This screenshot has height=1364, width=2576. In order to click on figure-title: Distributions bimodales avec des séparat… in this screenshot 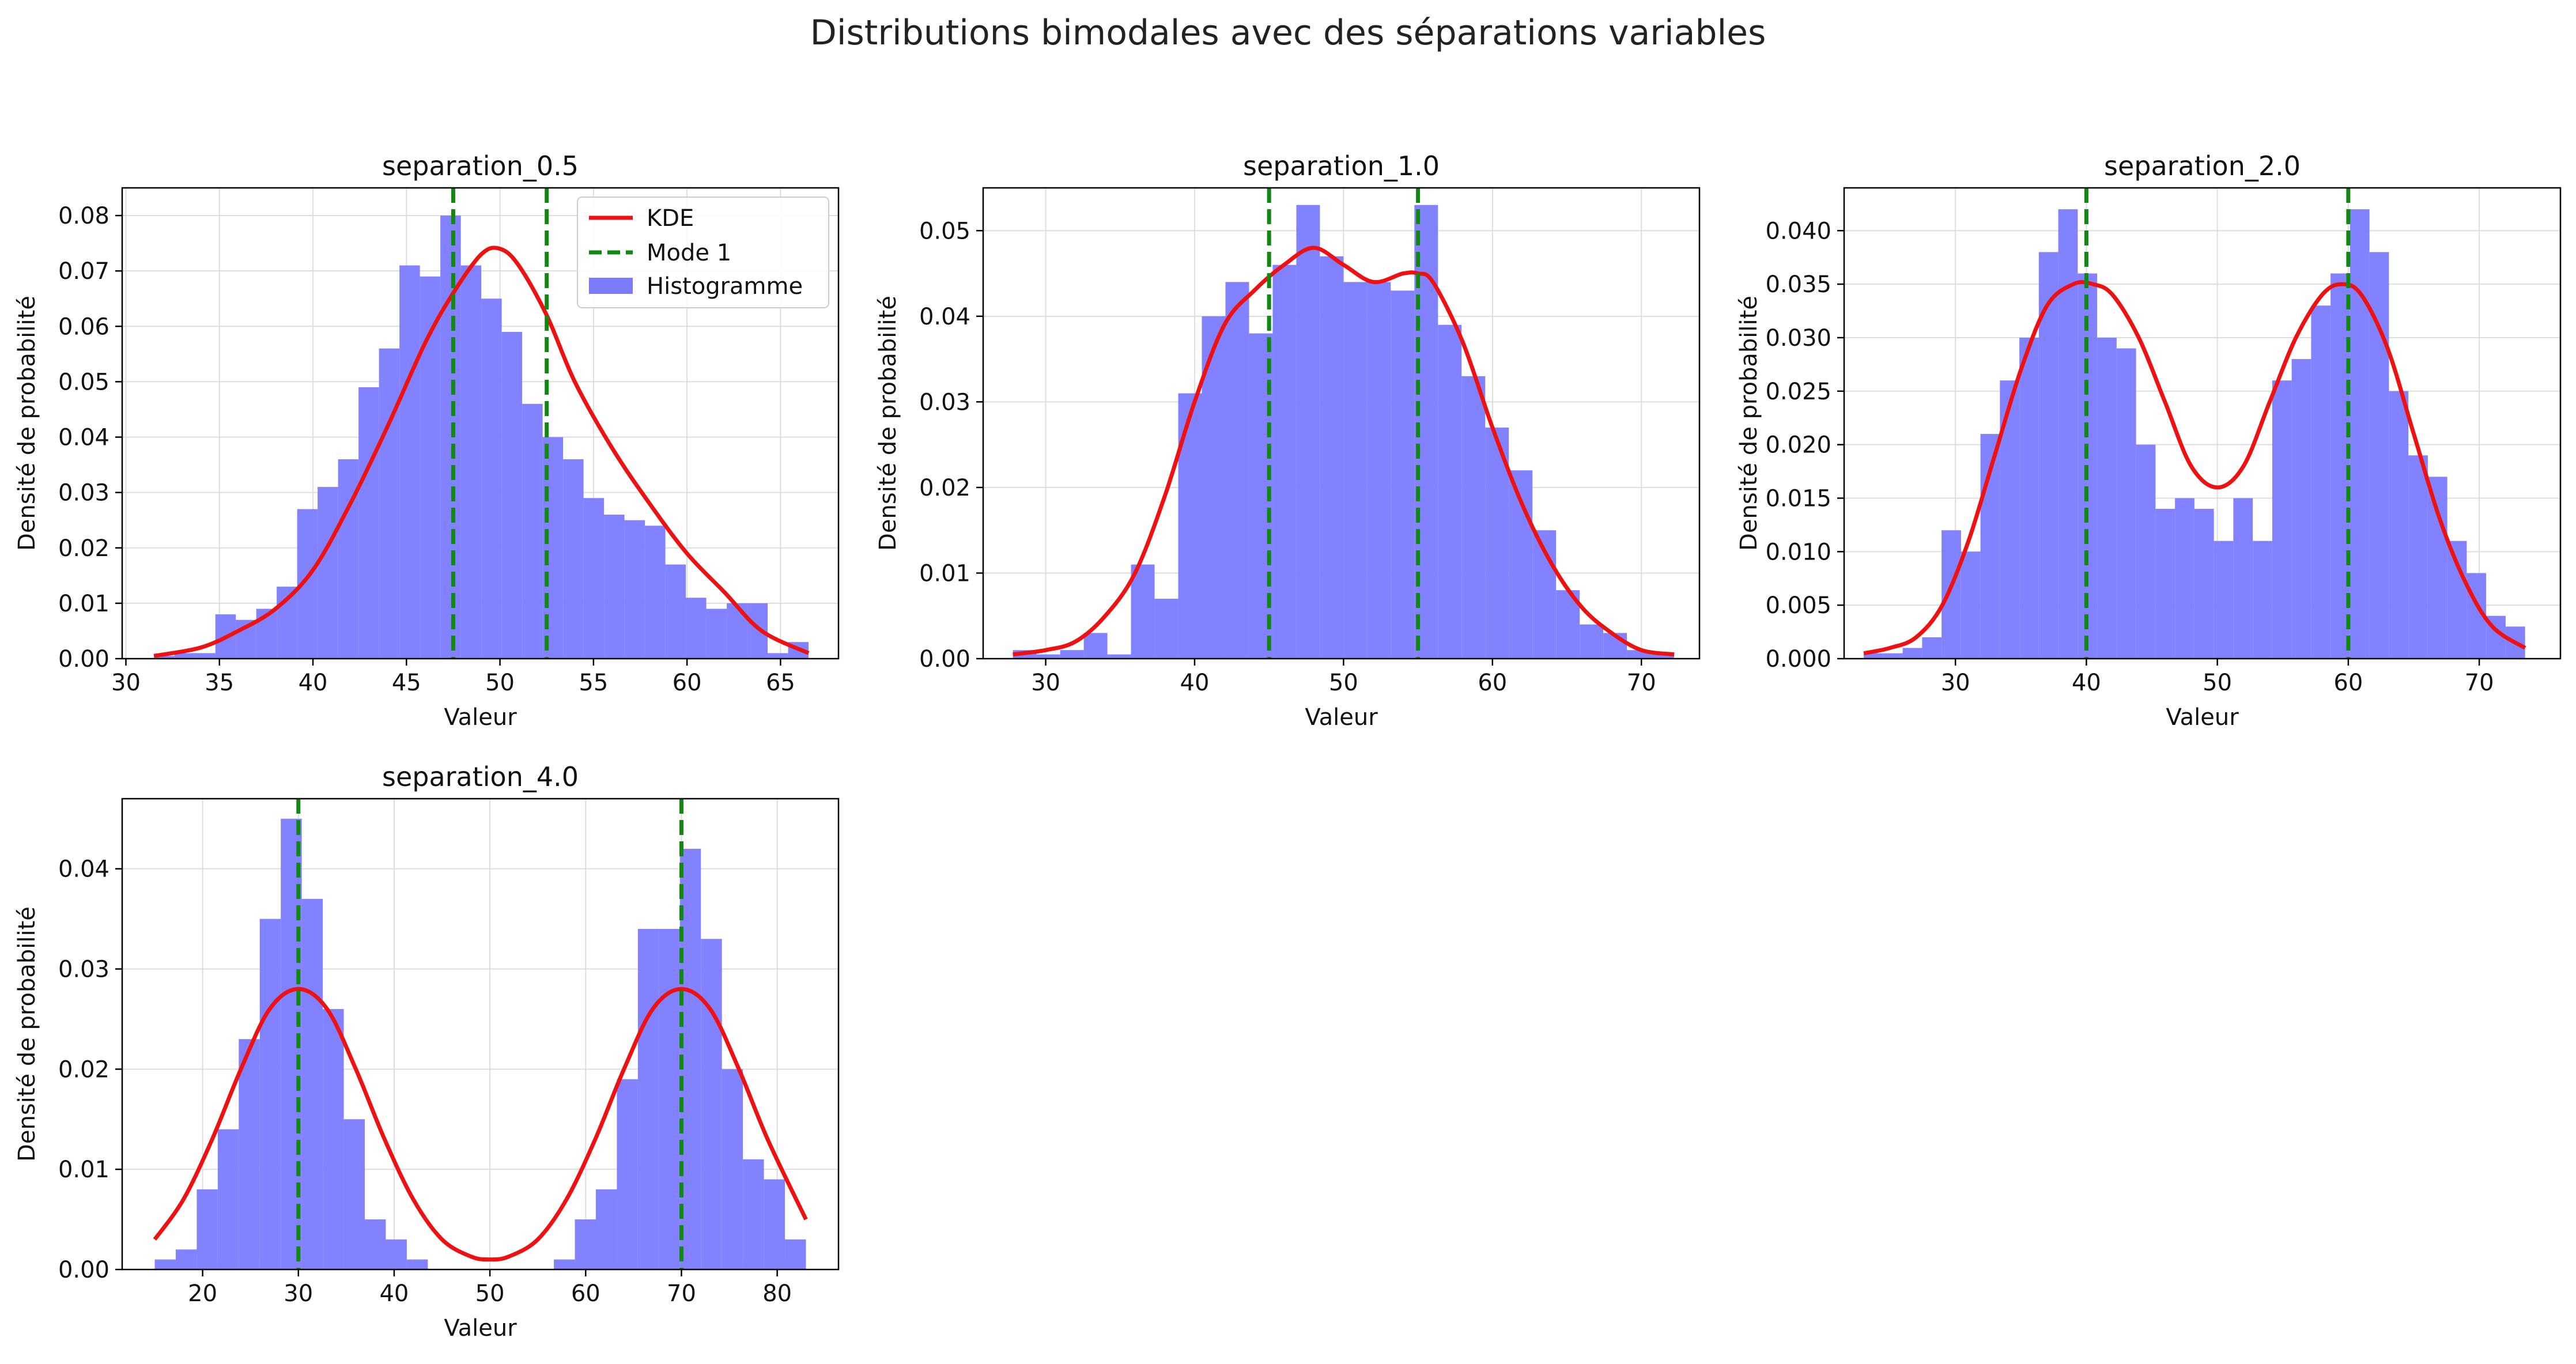, I will do `click(1288, 33)`.